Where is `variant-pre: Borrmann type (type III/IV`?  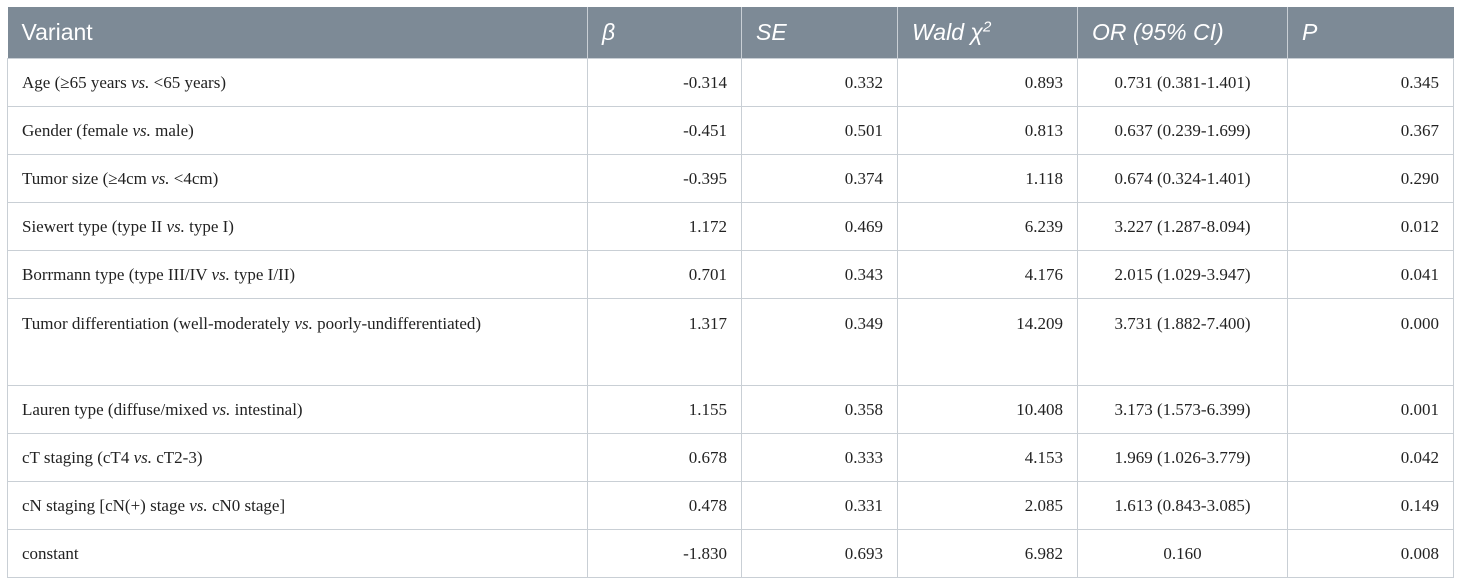
variant-pre: Borrmann type (type III/IV is located at coordinates (117, 274).